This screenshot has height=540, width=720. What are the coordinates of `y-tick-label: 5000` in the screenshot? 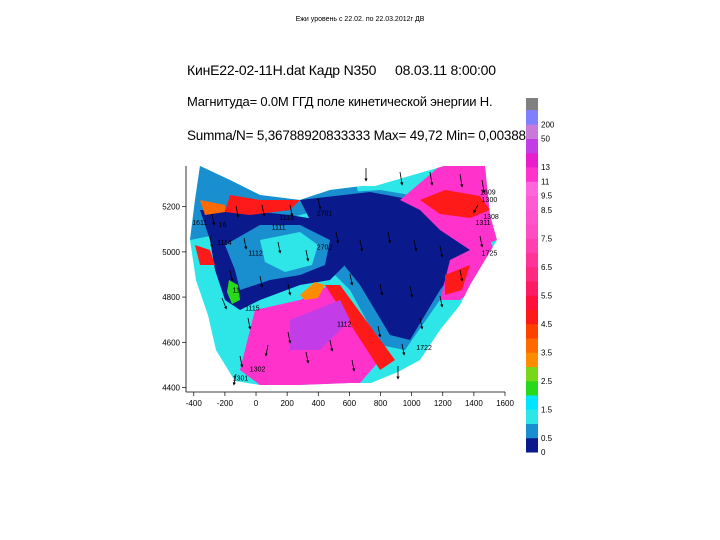 It's located at (171, 252).